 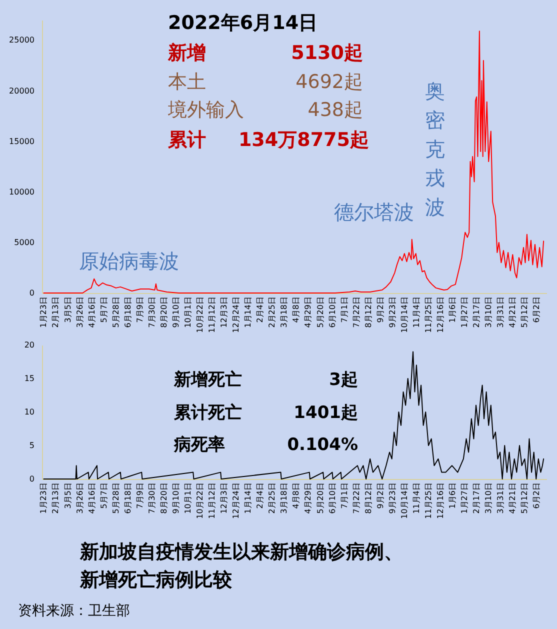 I want to click on annotation: 德尔塔波, so click(x=374, y=212).